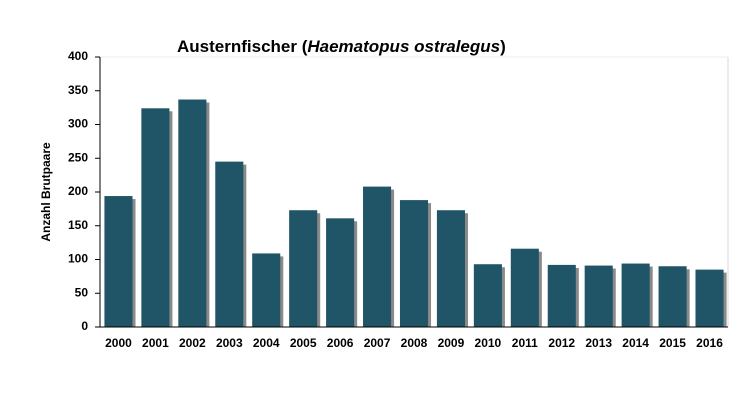 This screenshot has width=750, height=400. What do you see at coordinates (377, 343) in the screenshot?
I see `x-tick-label: 2007` at bounding box center [377, 343].